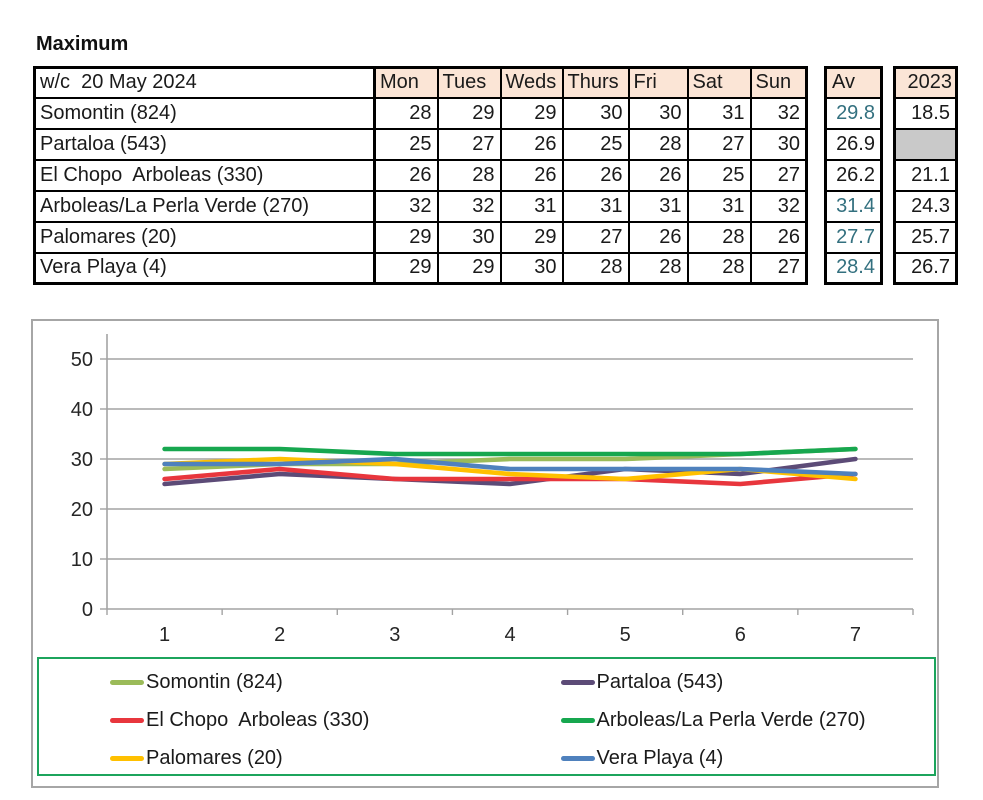 The image size is (983, 800). Describe the element at coordinates (660, 757) in the screenshot. I see `legend-label: Vera Playa (4)` at that location.